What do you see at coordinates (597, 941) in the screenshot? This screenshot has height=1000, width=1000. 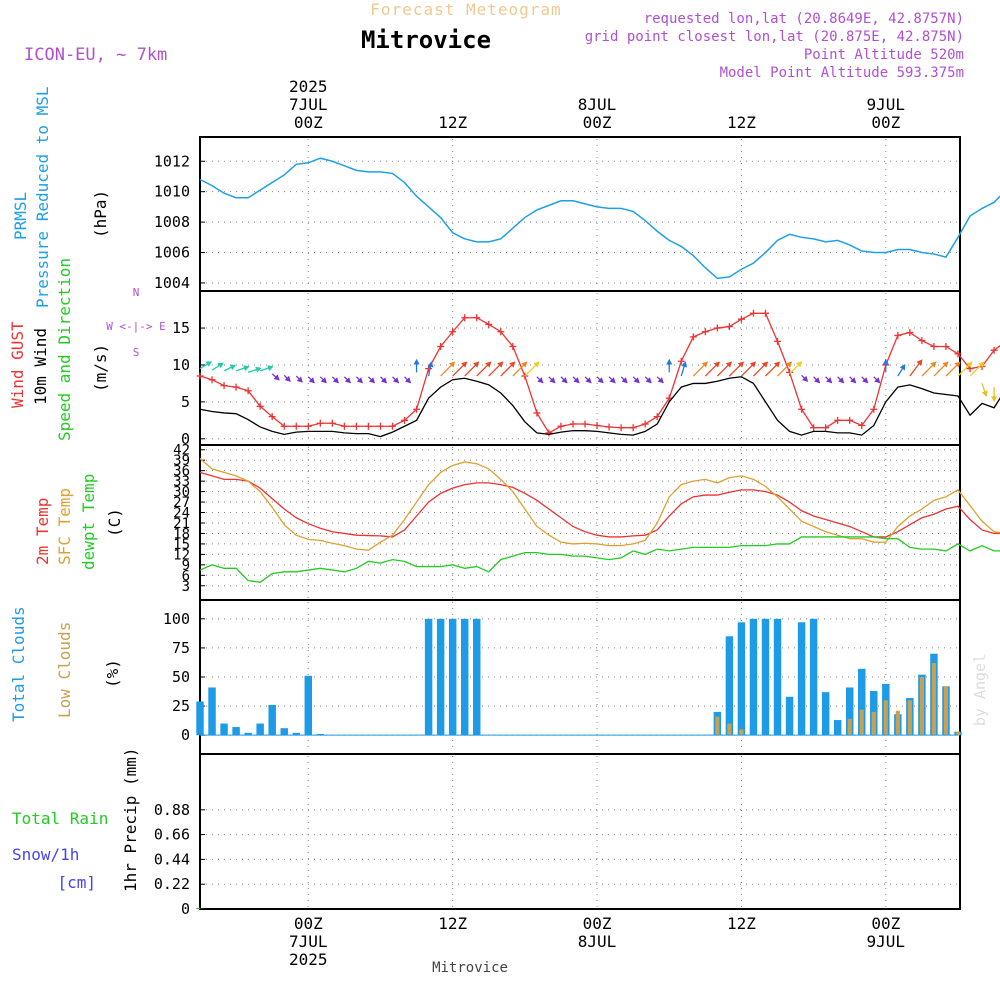 I see `time-axis-bottom-label: 8JUL` at bounding box center [597, 941].